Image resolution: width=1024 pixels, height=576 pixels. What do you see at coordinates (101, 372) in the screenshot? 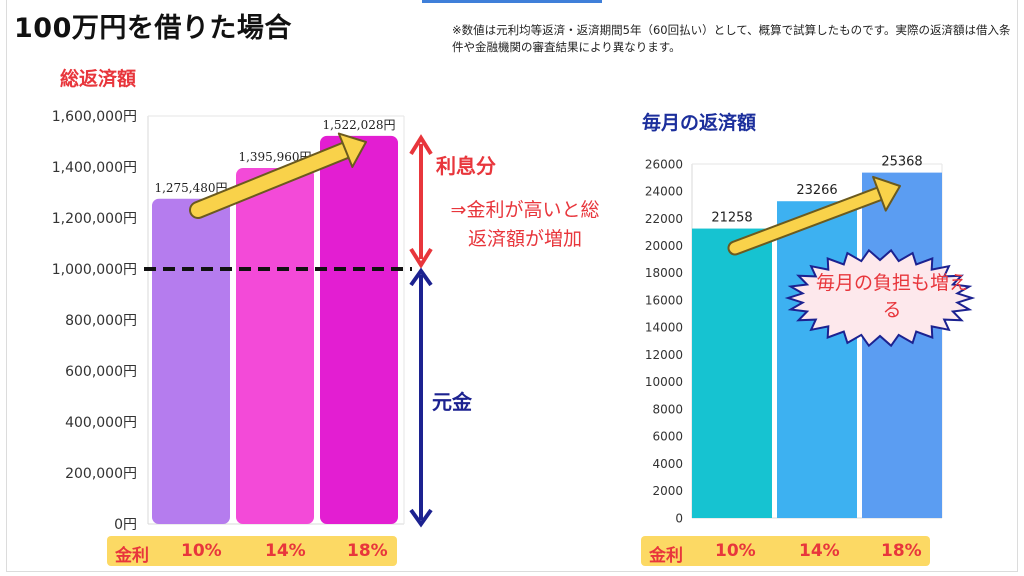
I see `y-tick-label: 600,000円` at bounding box center [101, 372].